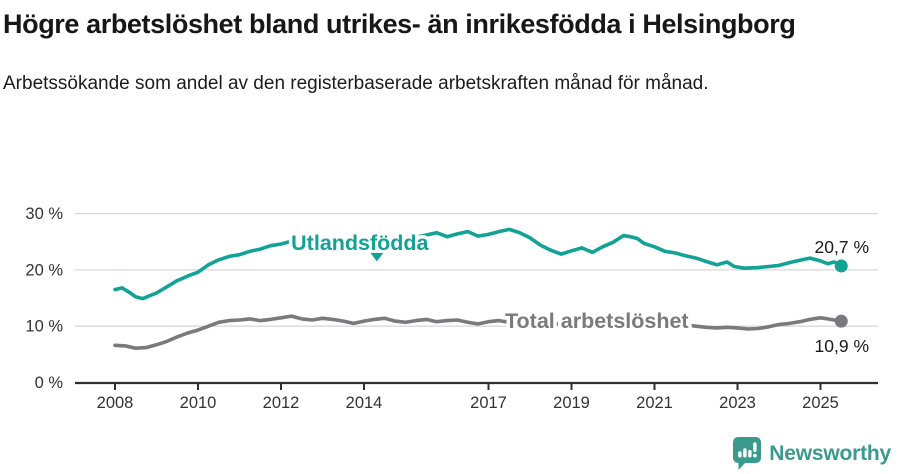 This screenshot has width=900, height=474. What do you see at coordinates (830, 453) in the screenshot?
I see `newsworthy-wordmark: Newsworthy` at bounding box center [830, 453].